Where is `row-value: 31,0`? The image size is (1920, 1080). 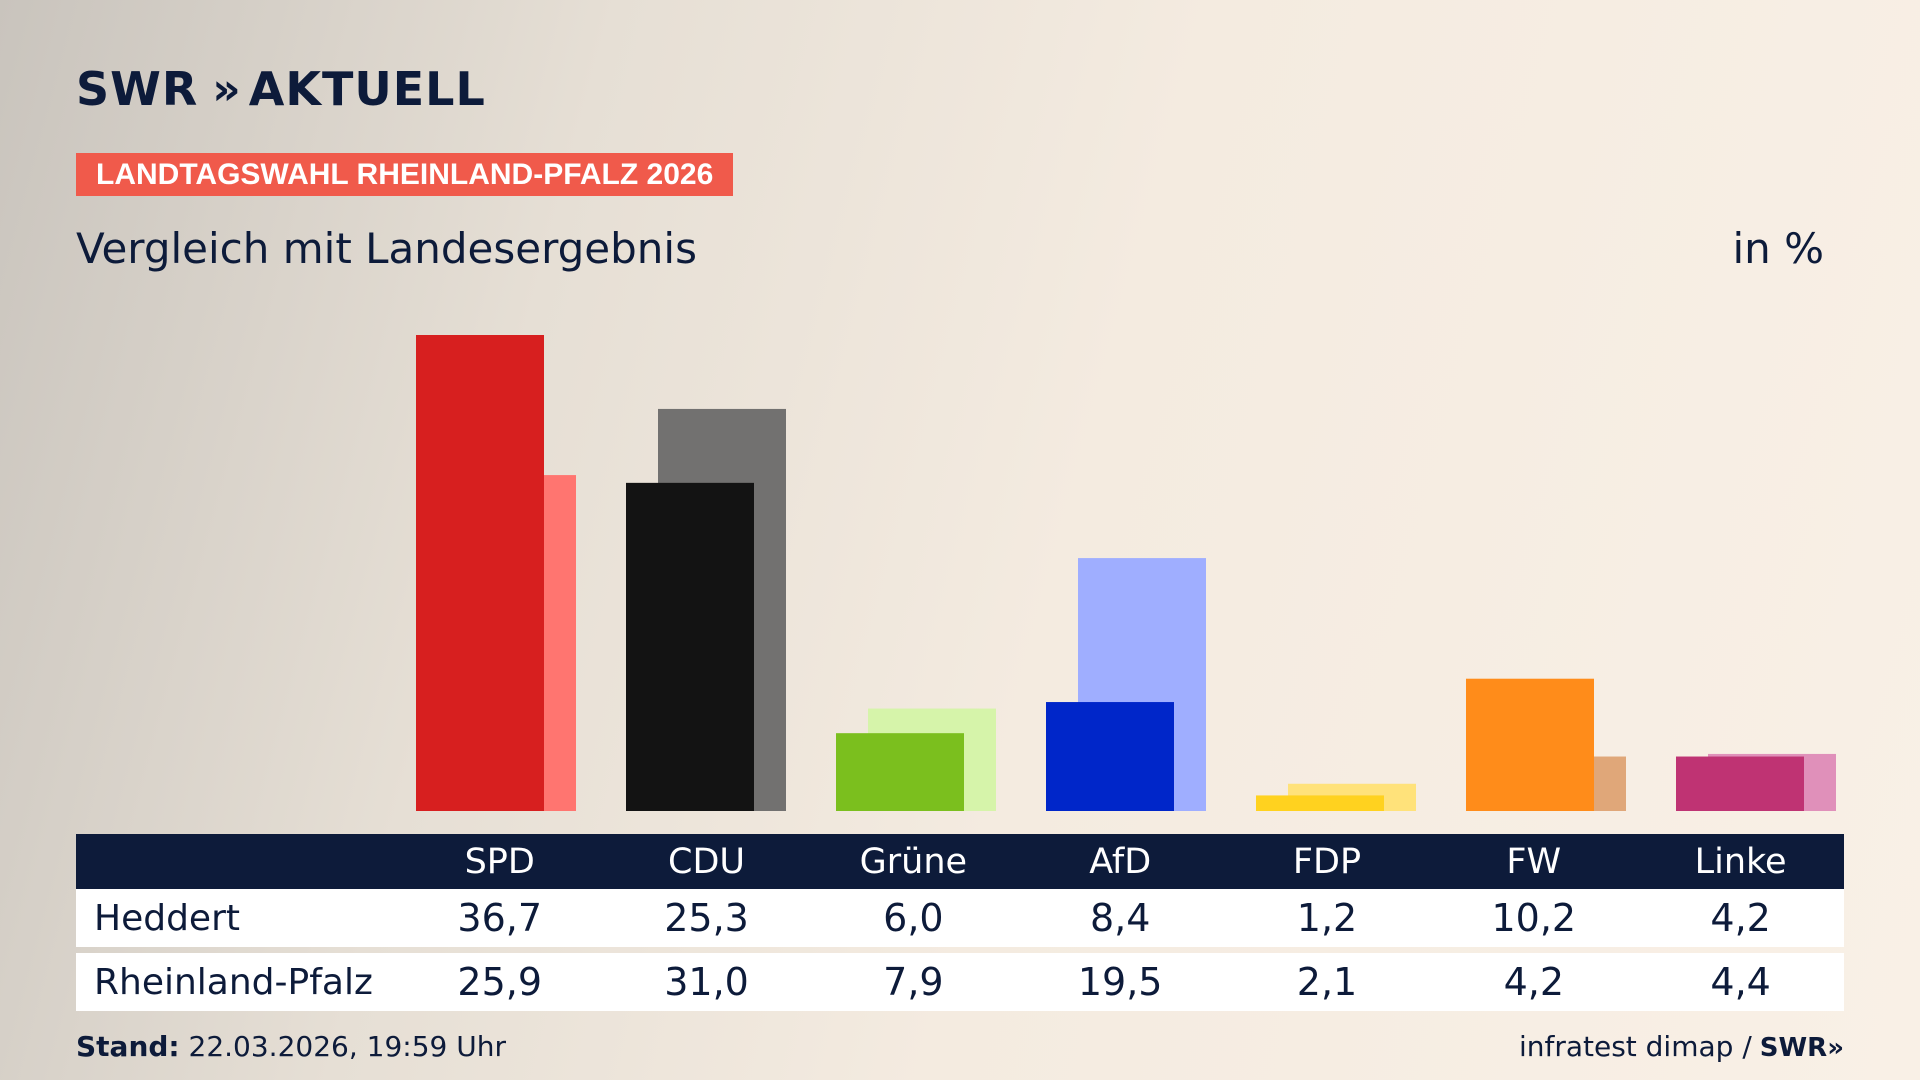
row-value: 31,0 is located at coordinates (706, 982).